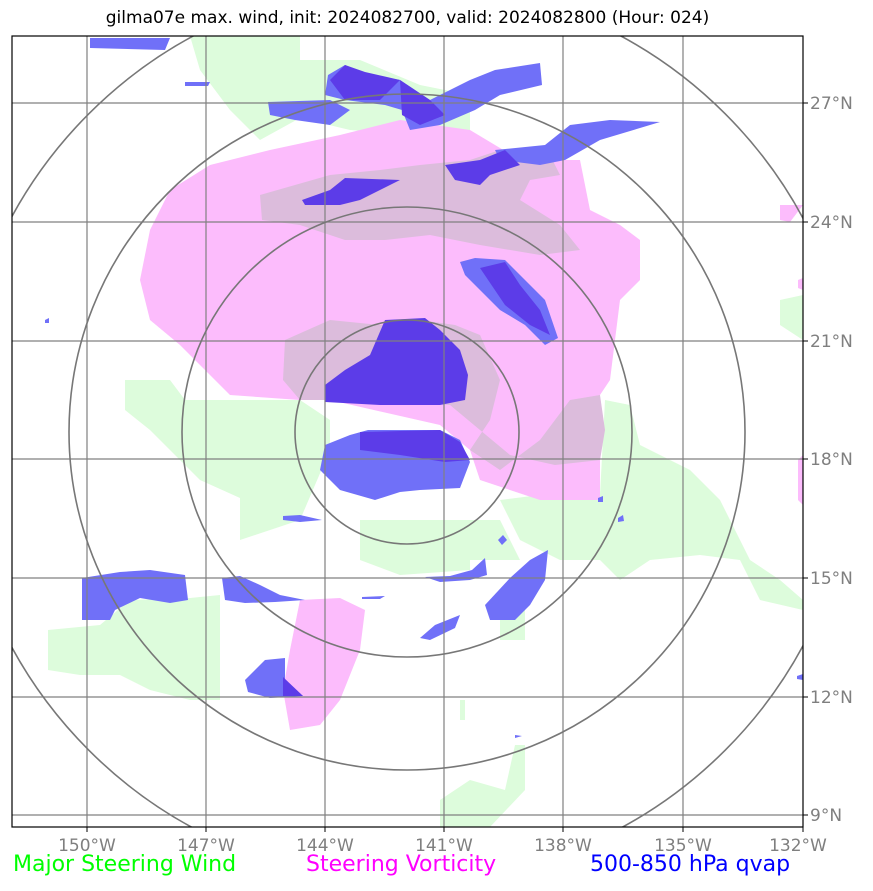 The image size is (873, 891). What do you see at coordinates (401, 864) in the screenshot?
I see `legend-steering-vorticity: Steering Vorticity` at bounding box center [401, 864].